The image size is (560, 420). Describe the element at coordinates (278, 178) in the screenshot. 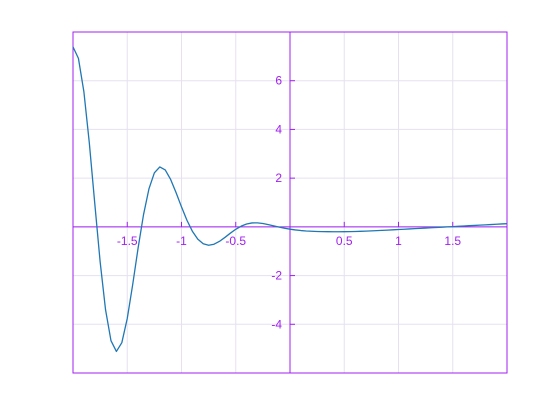

I see `y-tick-label: 2` at that location.